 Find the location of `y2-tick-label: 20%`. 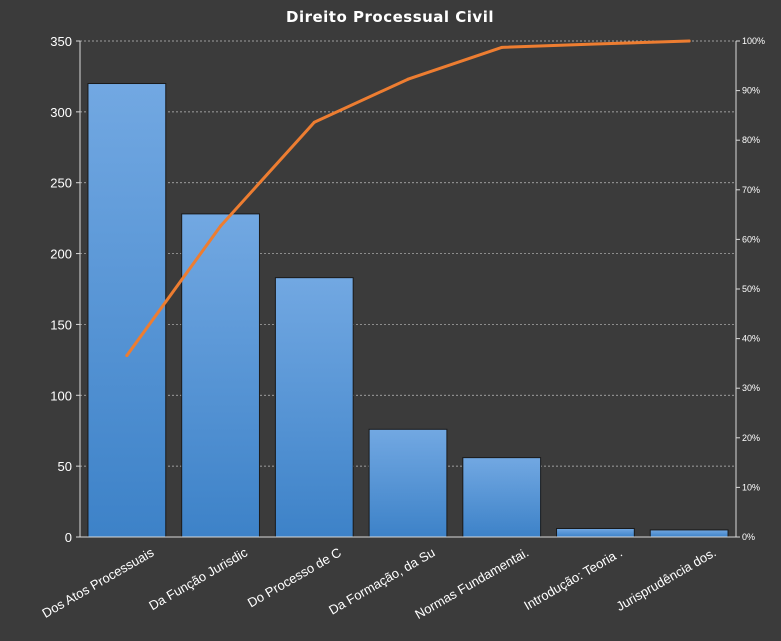

y2-tick-label: 20% is located at coordinates (751, 438).